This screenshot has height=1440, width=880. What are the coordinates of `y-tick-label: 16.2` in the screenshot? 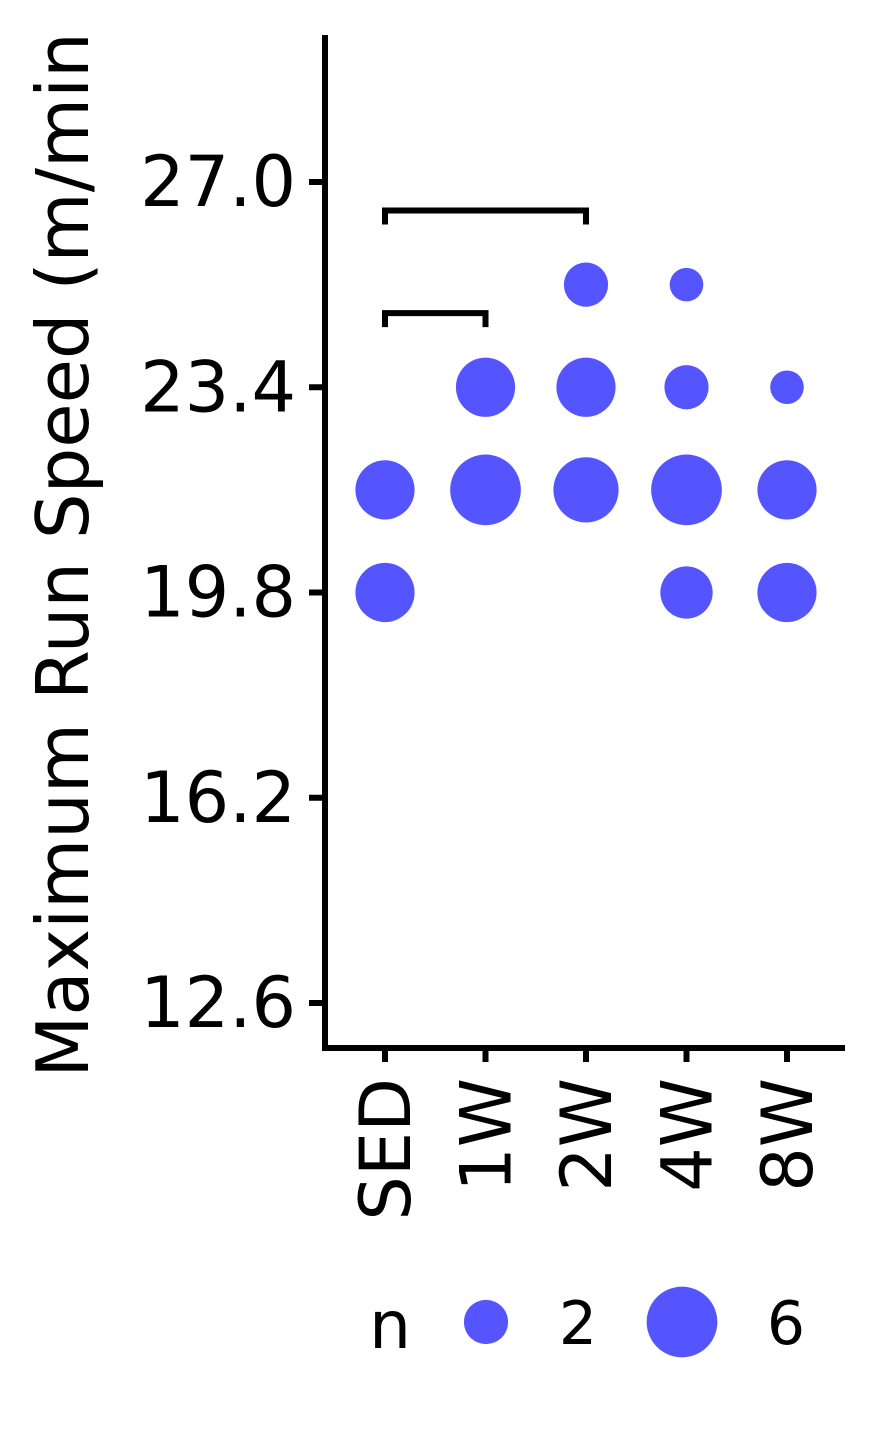 It's located at (218, 798).